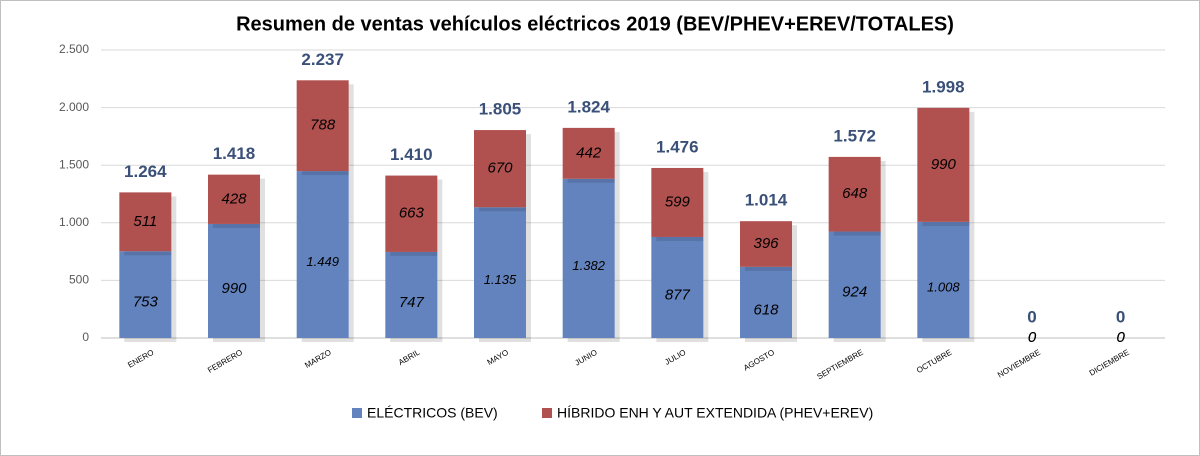 The height and width of the screenshot is (456, 1200). Describe the element at coordinates (432, 413) in the screenshot. I see `legend-label: ELÉCTRICOS (BEV)` at that location.